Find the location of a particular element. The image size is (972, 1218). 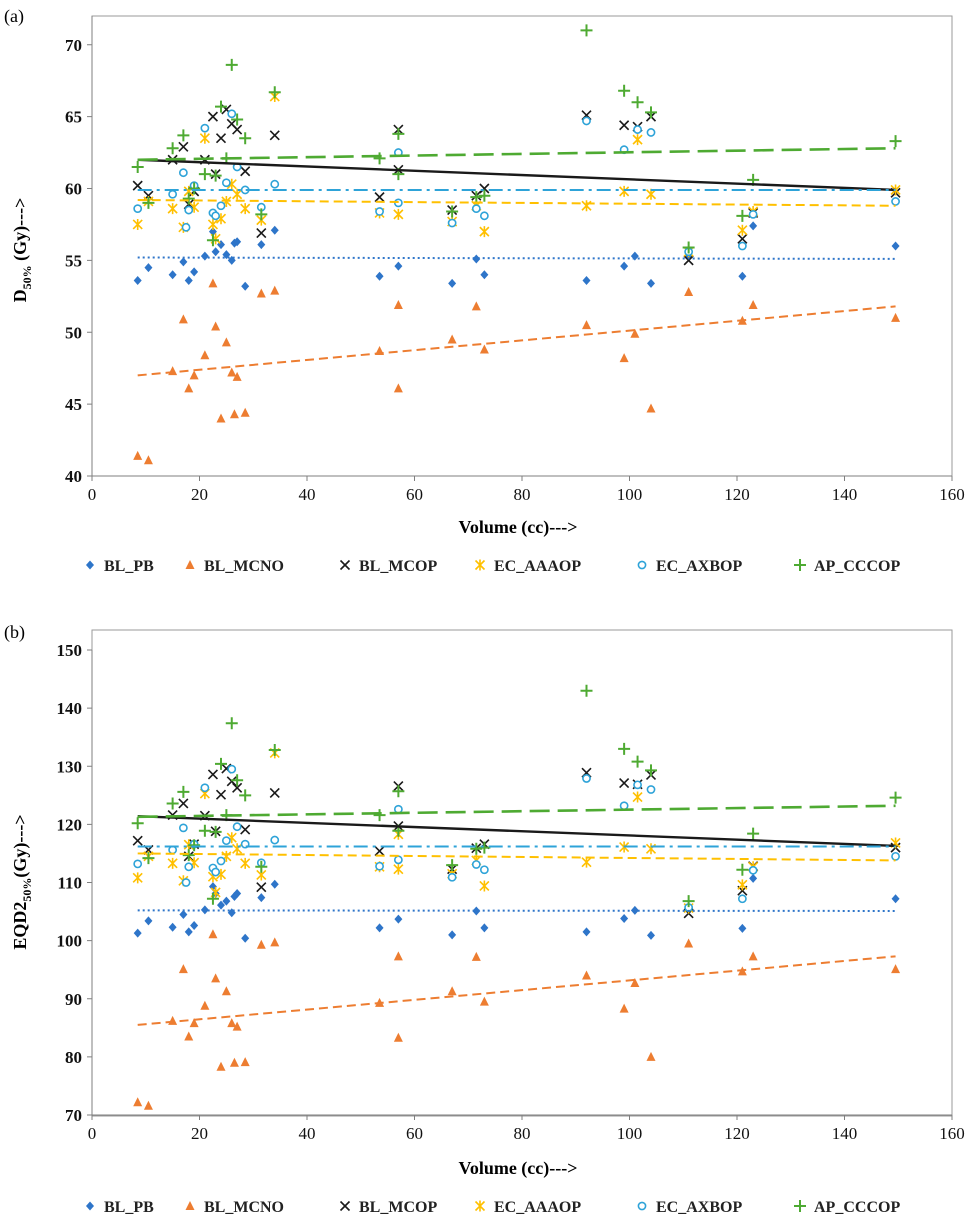

x-tick-label: 0 is located at coordinates (92, 1133).